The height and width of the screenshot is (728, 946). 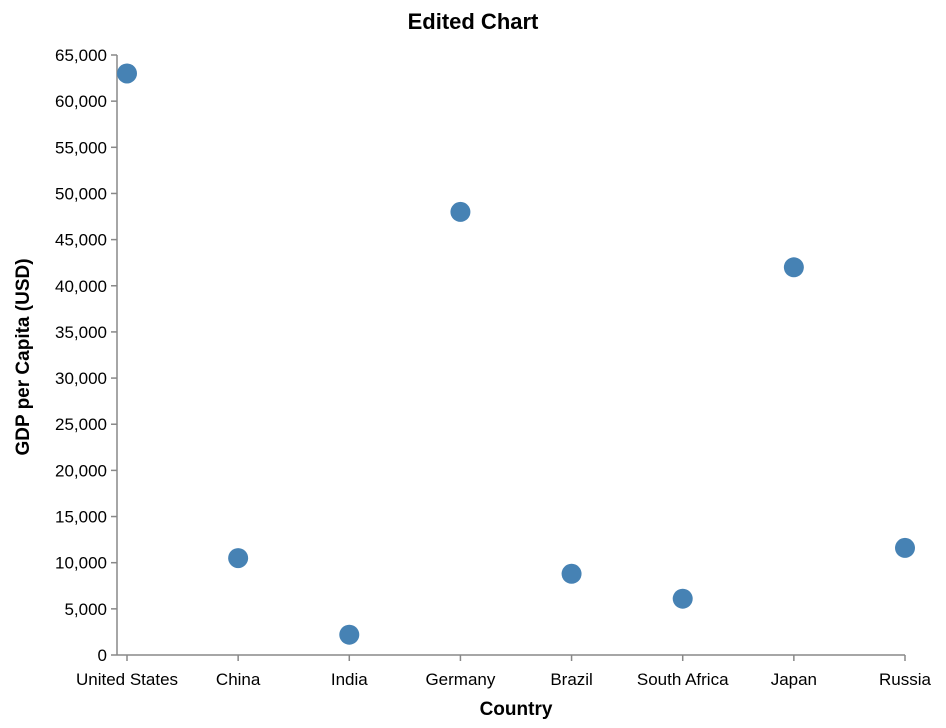 I want to click on y-tick-label: 10,000, so click(x=81, y=563).